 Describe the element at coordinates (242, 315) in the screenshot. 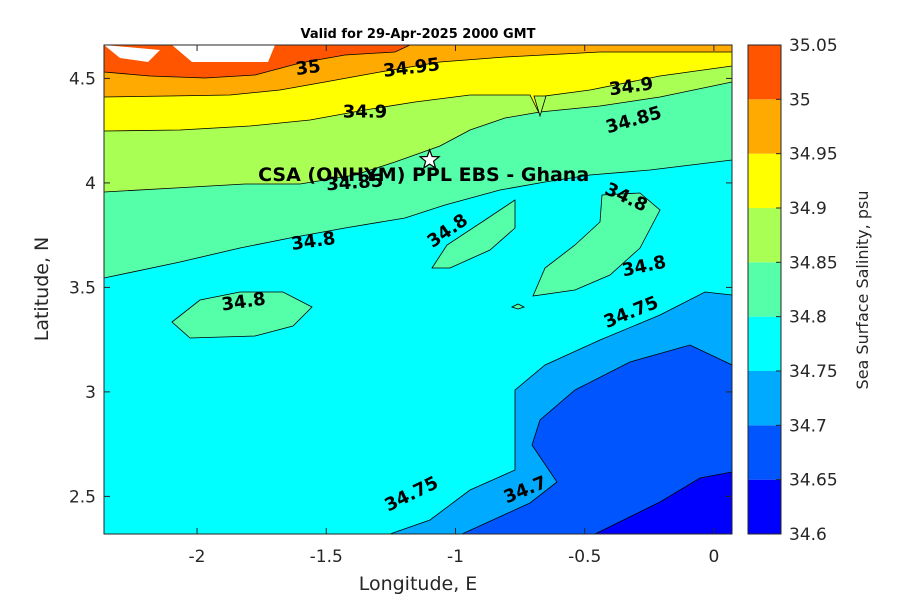

I see `contour-island-34-8-west` at that location.